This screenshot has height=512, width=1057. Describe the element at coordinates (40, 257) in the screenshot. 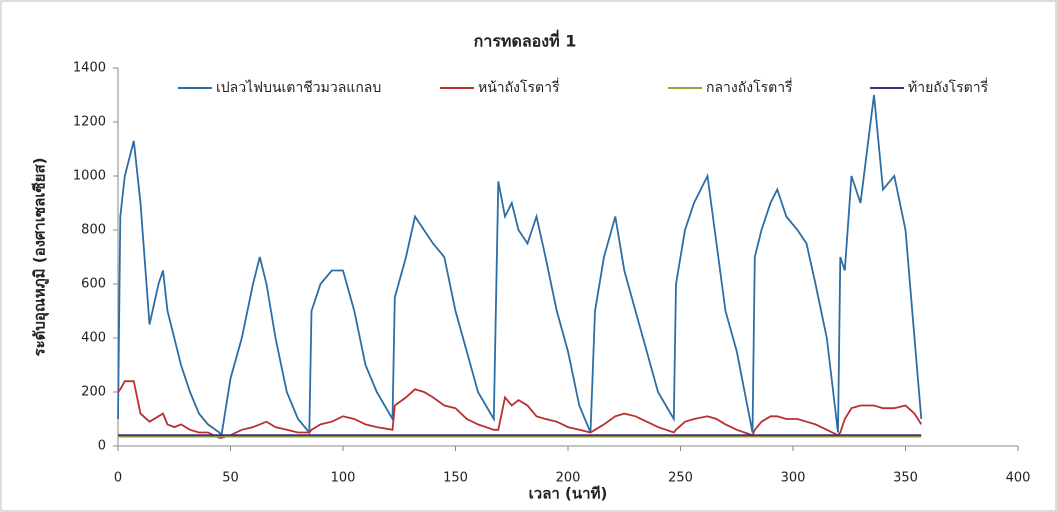

I see `y-axis-title: ระดับอุณหภูมิ (องศาเซลเซียส)` at that location.